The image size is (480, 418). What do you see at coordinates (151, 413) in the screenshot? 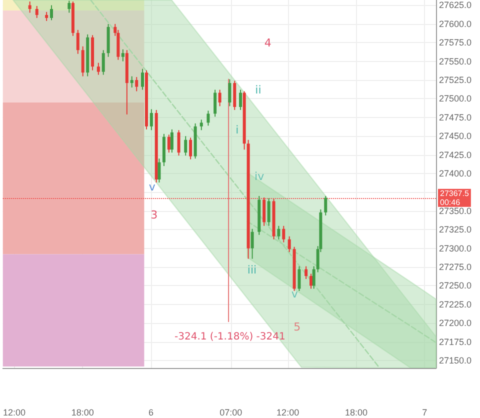
I see `x-tick-label: 6` at bounding box center [151, 413].